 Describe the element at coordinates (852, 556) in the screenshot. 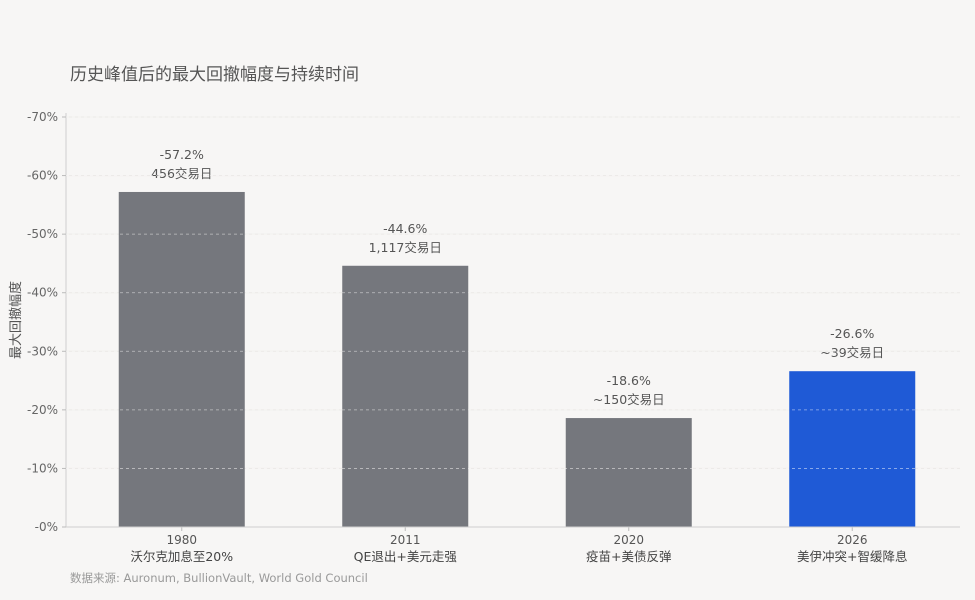

I see `x-tick-label-event: 美伊冲突+智缓降息` at that location.